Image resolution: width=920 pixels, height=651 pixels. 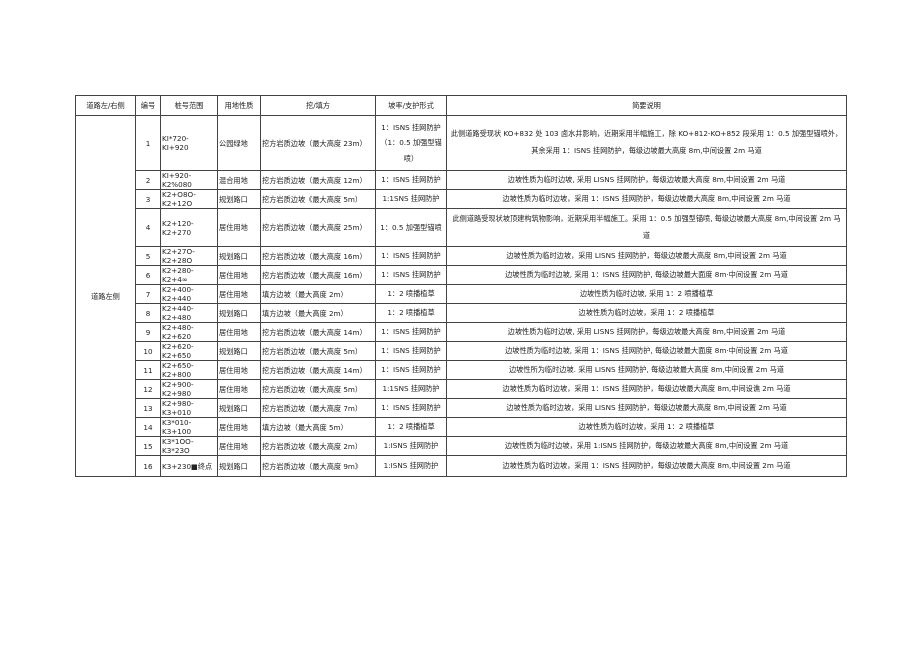 What do you see at coordinates (646, 105) in the screenshot?
I see `header-description: 简要说明` at bounding box center [646, 105].